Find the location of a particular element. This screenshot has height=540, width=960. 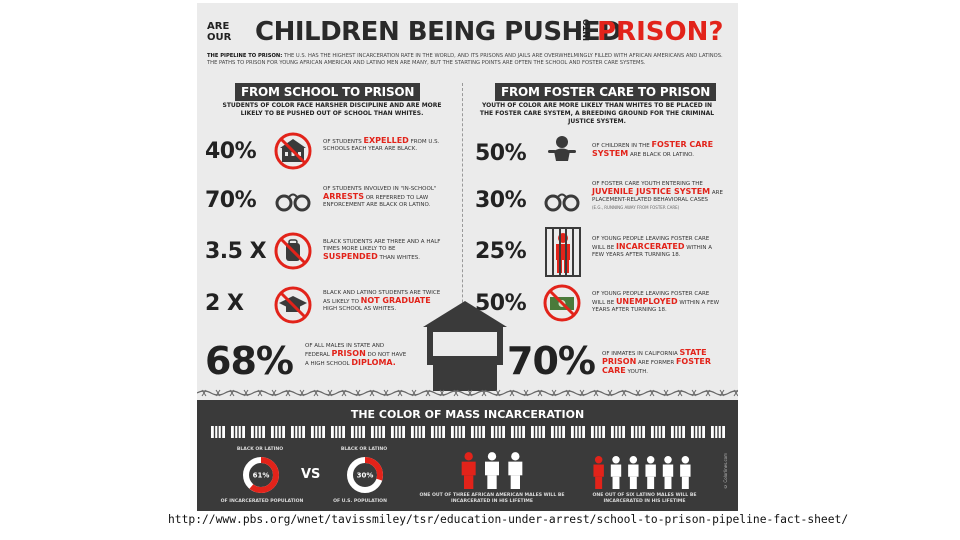

donut-incarcerated-label: BLACK OR LATINO is located at coordinates (260, 449).